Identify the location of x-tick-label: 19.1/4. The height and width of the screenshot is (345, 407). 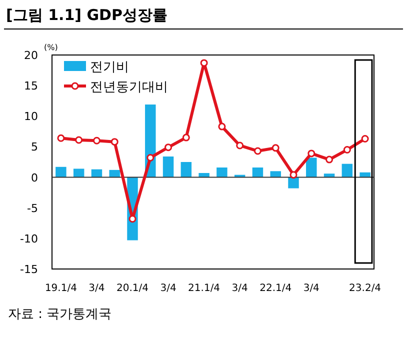
(60, 288).